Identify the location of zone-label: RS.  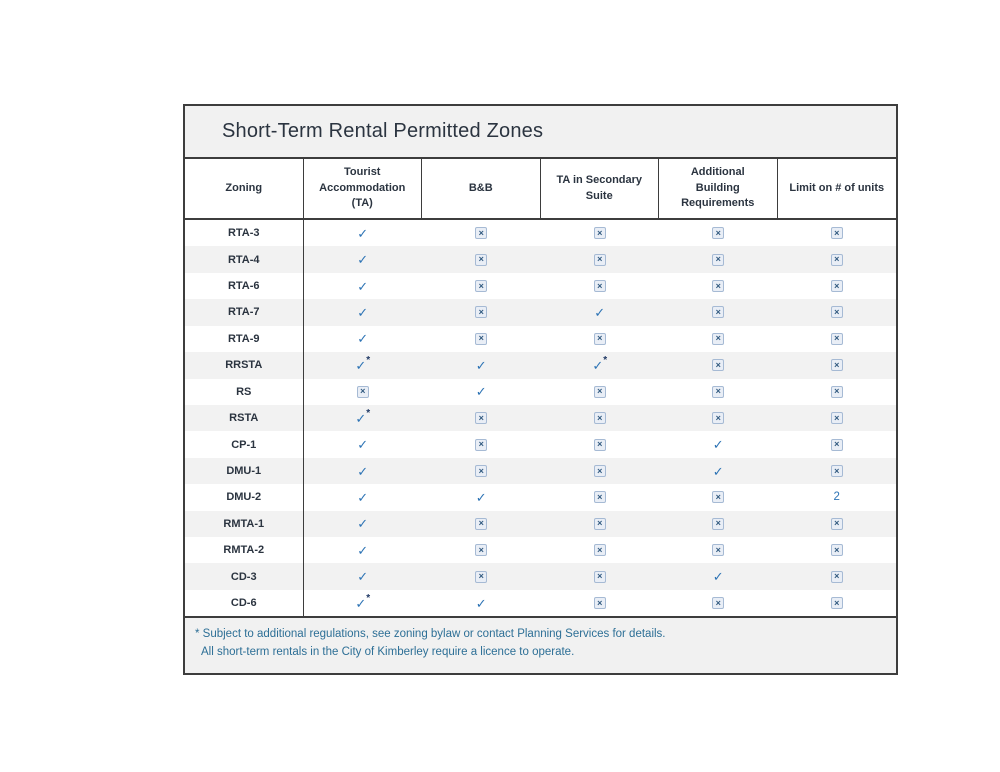
(244, 391).